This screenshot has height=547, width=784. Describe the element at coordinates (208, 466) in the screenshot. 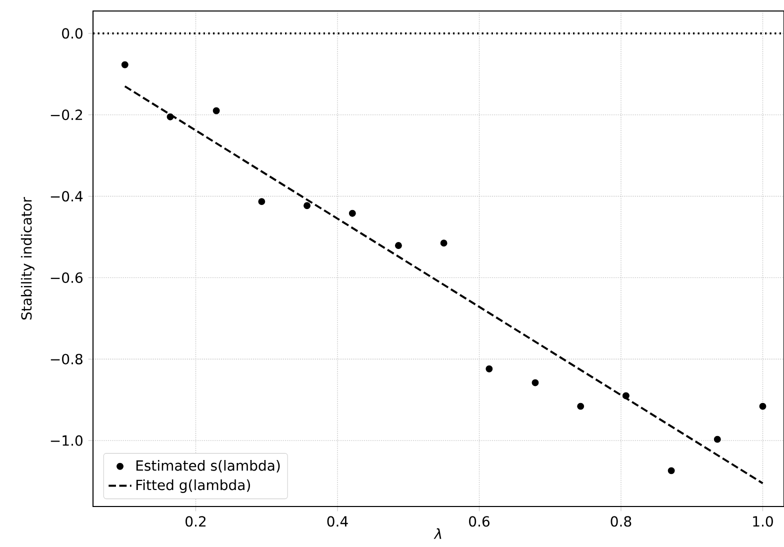

I see `legend-label: Estimated s(lambda)` at that location.